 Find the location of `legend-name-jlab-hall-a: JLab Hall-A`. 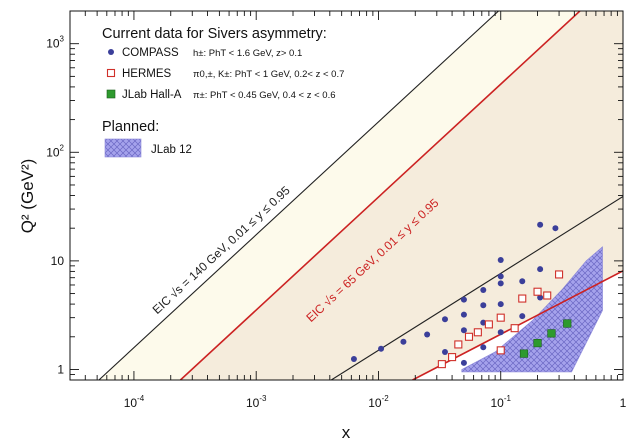

legend-name-jlab-hall-a: JLab Hall-A is located at coordinates (152, 95).